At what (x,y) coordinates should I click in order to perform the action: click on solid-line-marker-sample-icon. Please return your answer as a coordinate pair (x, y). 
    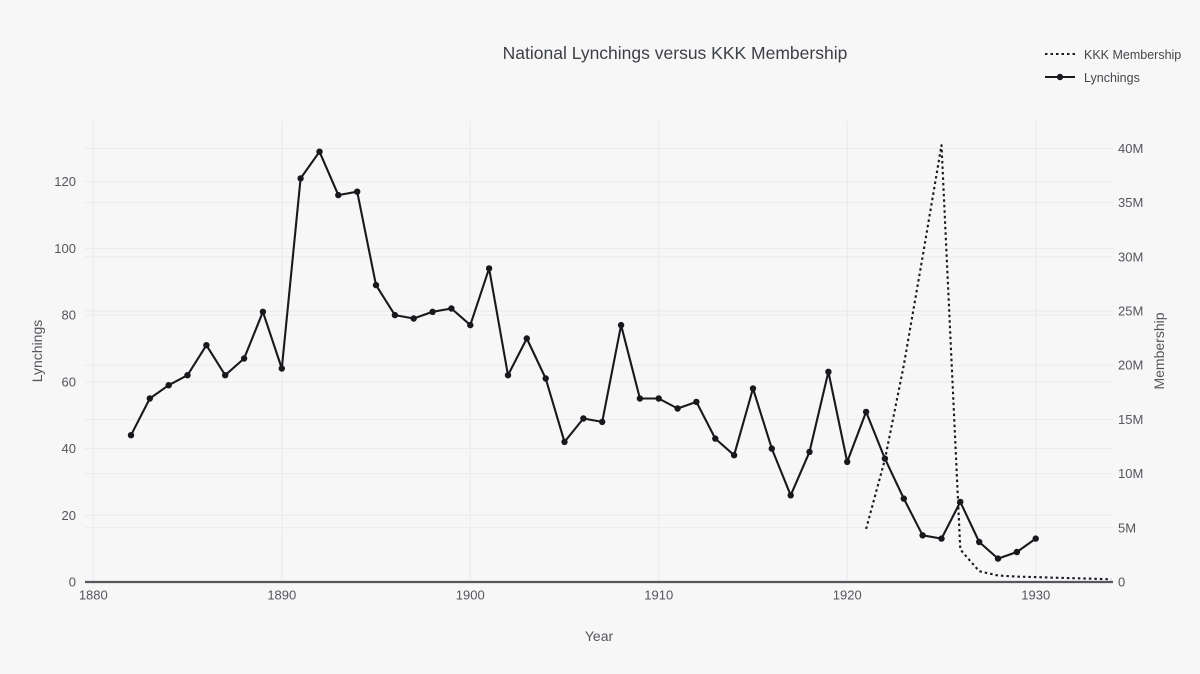
    Looking at the image, I should click on (1060, 78).